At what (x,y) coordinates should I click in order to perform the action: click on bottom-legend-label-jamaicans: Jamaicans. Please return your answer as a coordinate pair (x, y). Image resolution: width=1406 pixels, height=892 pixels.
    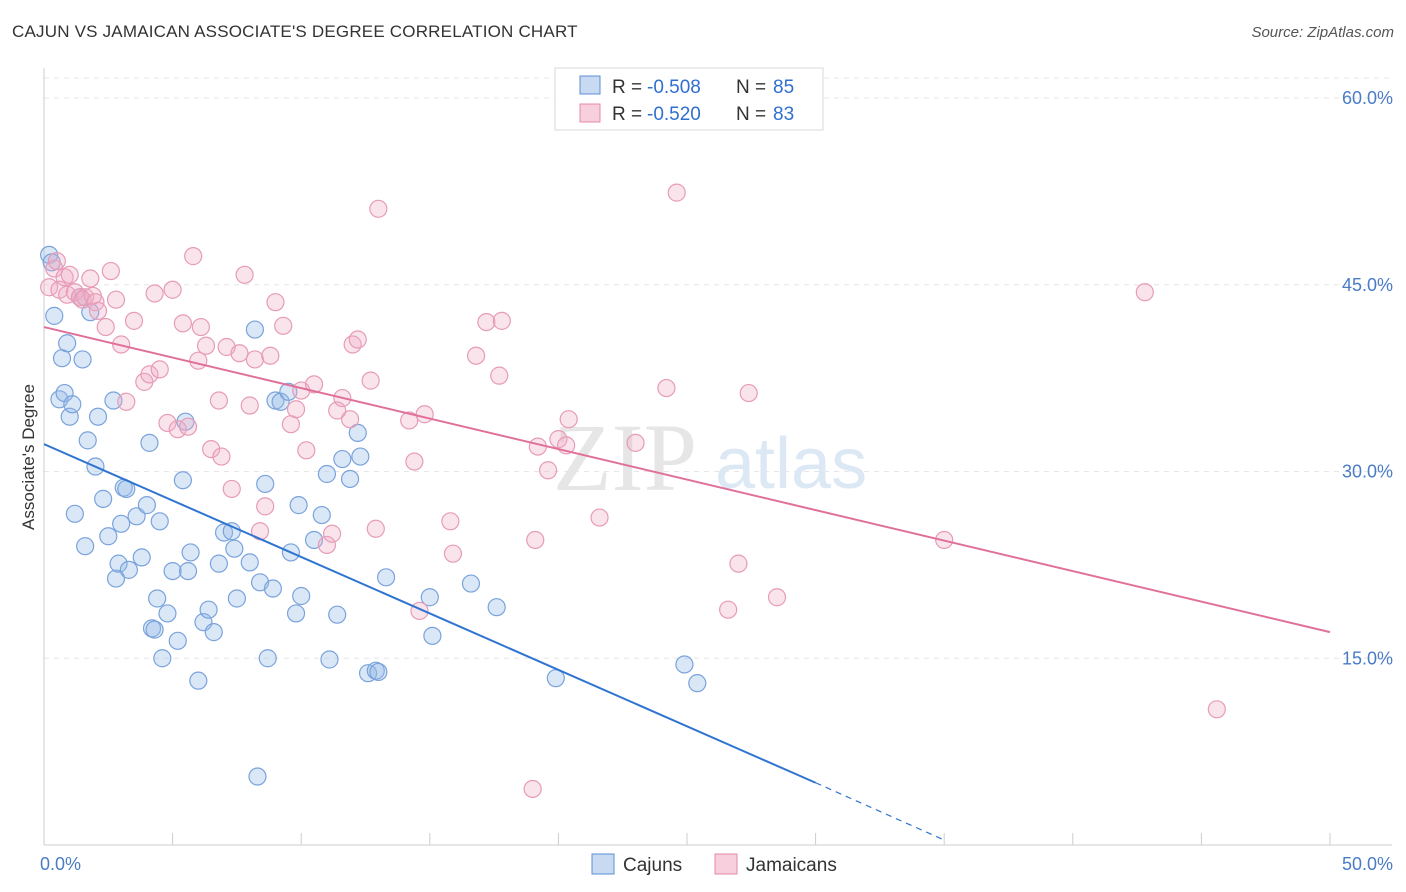
    Looking at the image, I should click on (791, 865).